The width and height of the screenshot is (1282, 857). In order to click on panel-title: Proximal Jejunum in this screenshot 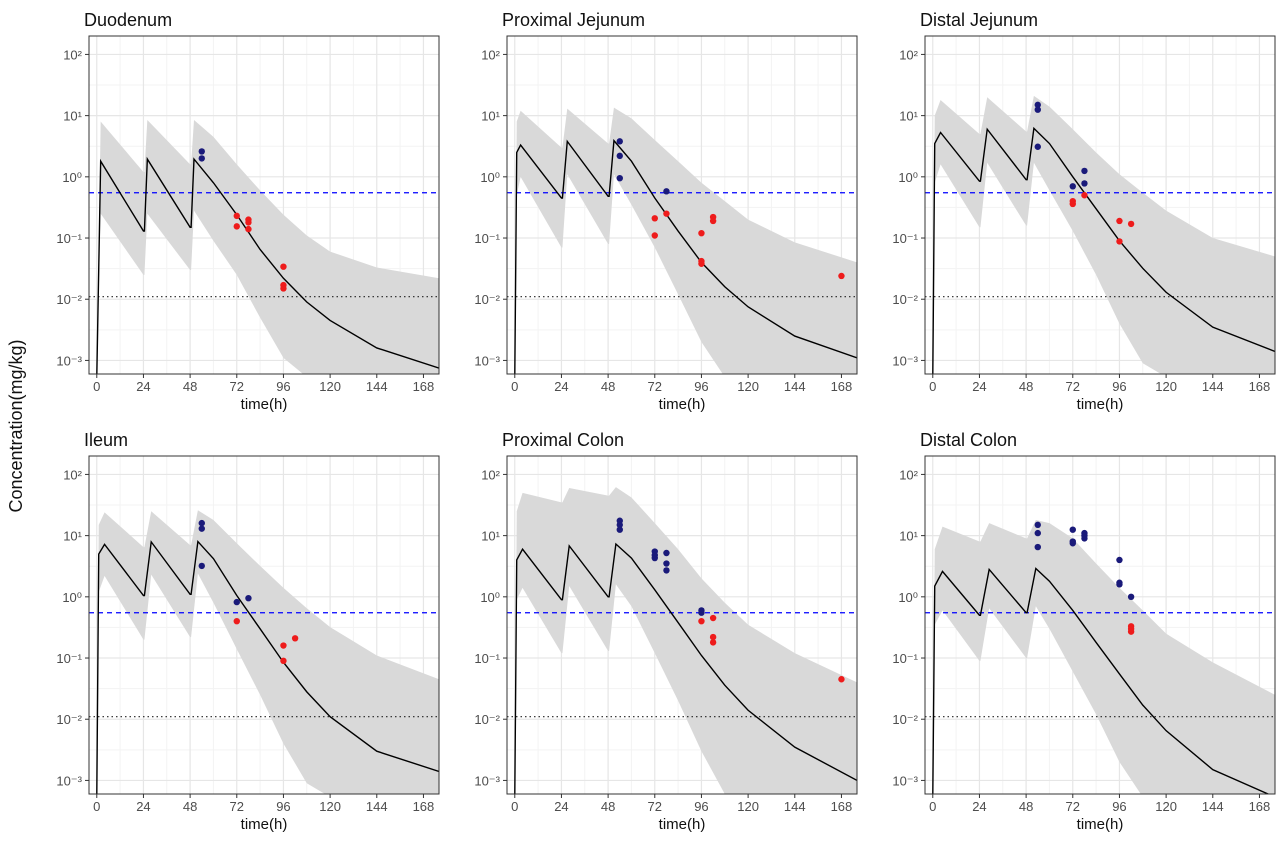, I will do `click(573, 20)`.